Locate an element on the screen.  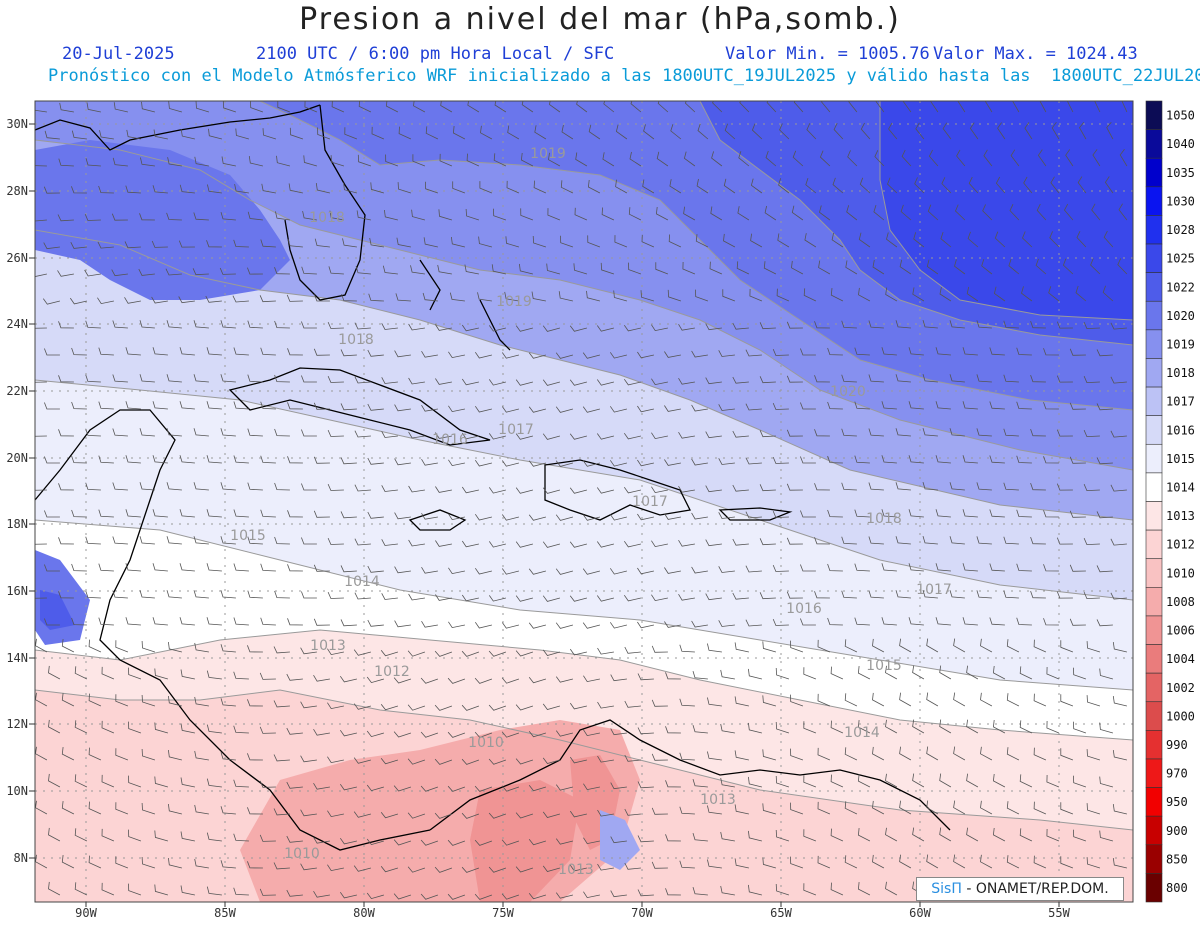
latitude-labels: 30N 28N 26N 24N 22N 20N 18N 16N 14N 12N 10N 8N is located at coordinates (20, 491).